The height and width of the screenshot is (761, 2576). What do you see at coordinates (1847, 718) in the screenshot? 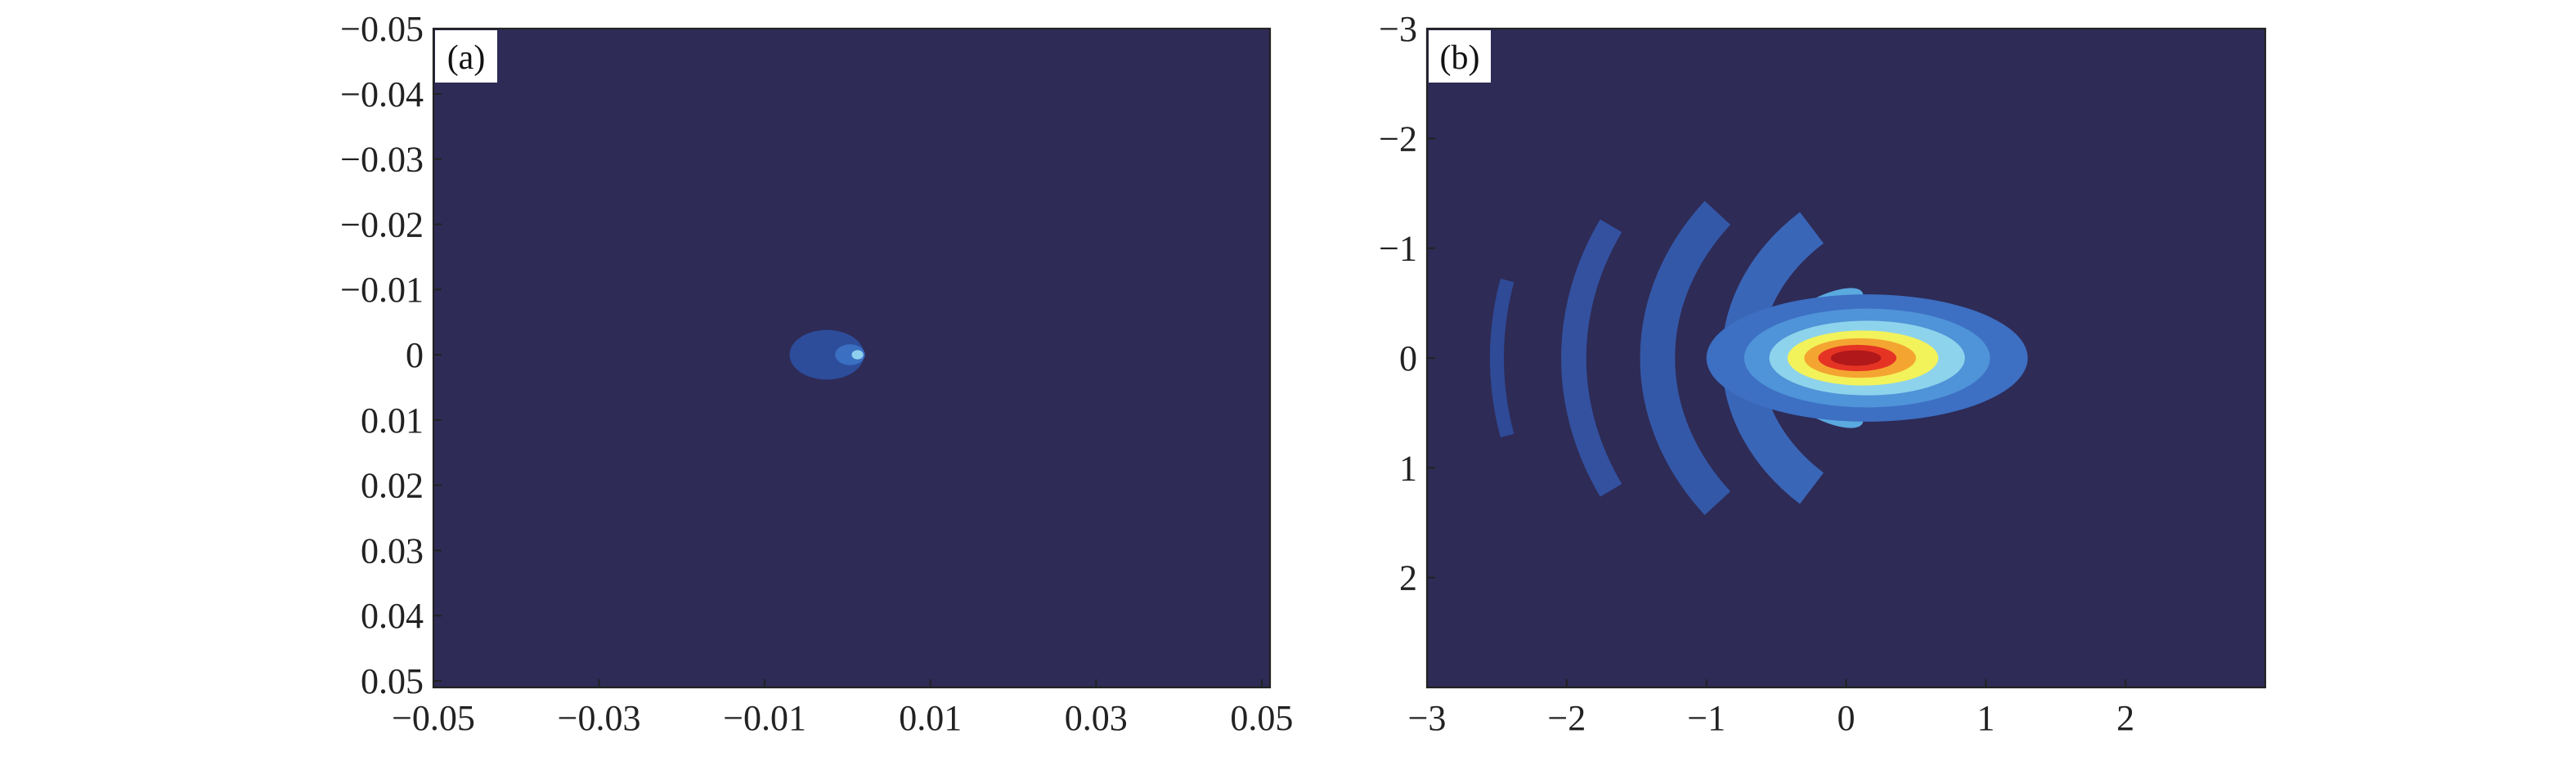
I see `panel-b-x-tick-label: 0` at bounding box center [1847, 718].